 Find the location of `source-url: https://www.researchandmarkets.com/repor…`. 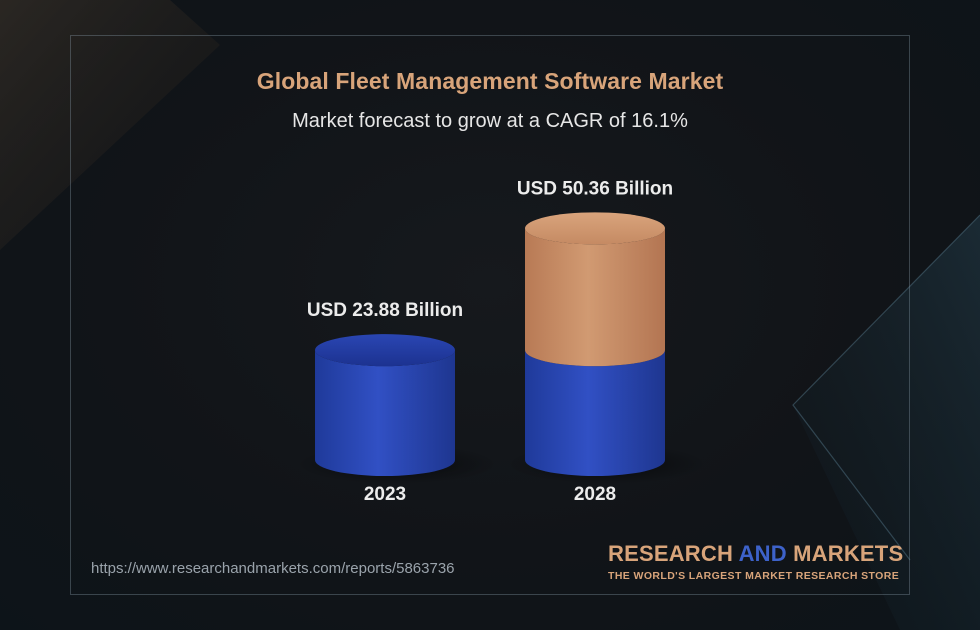

source-url: https://www.researchandmarkets.com/repor… is located at coordinates (273, 568).